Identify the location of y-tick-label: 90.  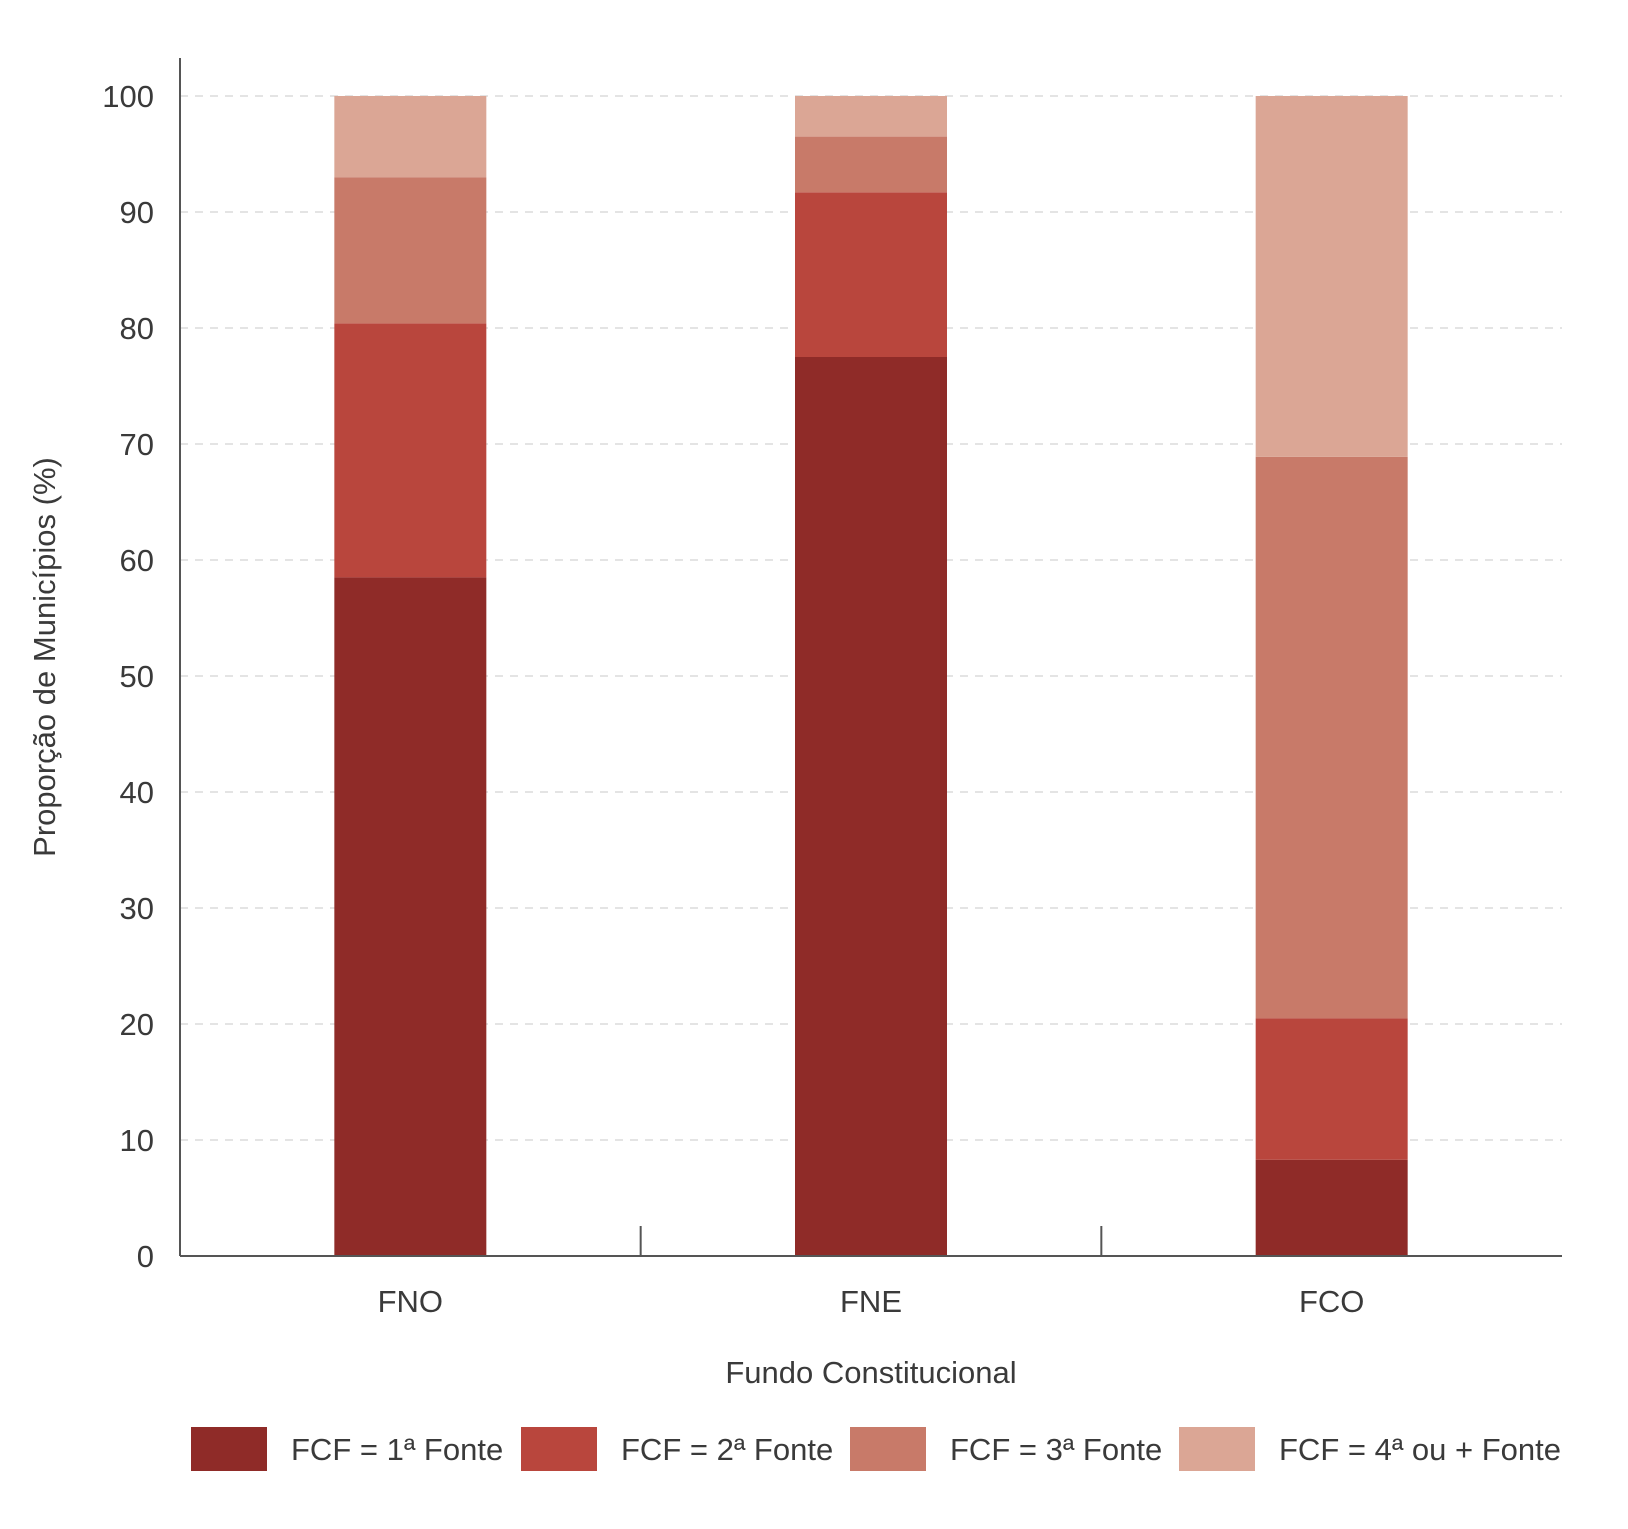
(137, 212).